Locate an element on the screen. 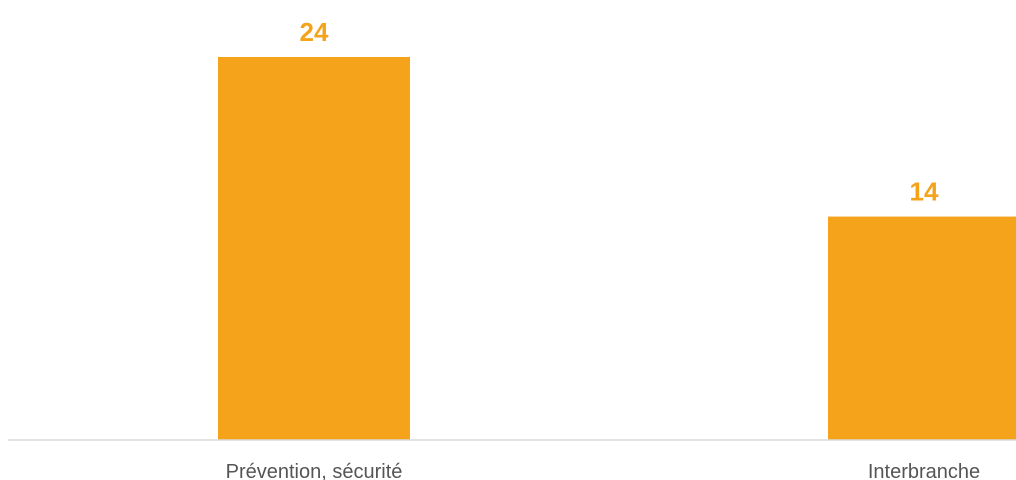 The image size is (1016, 480). category-label-0: Prévention, sécurité is located at coordinates (314, 470).